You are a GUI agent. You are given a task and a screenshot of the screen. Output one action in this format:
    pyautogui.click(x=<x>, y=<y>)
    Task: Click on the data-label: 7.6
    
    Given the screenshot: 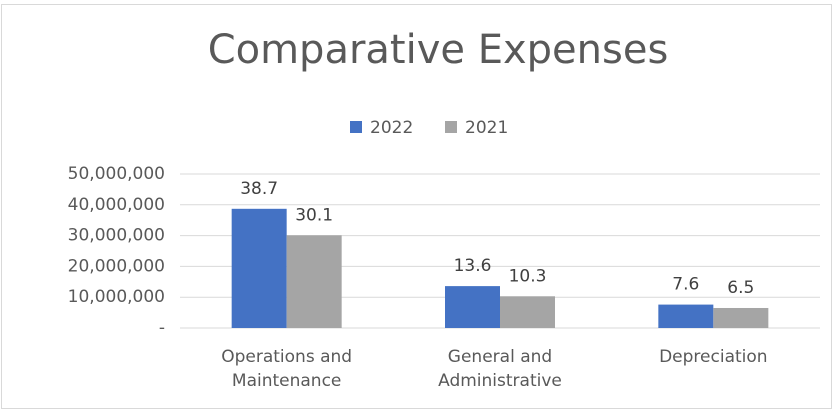 What is the action you would take?
    pyautogui.click(x=685, y=285)
    